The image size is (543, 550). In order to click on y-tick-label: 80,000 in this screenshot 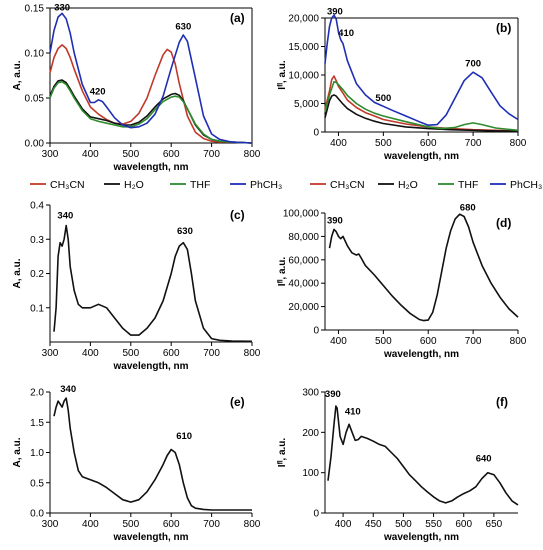, I will do `click(303, 237)`.